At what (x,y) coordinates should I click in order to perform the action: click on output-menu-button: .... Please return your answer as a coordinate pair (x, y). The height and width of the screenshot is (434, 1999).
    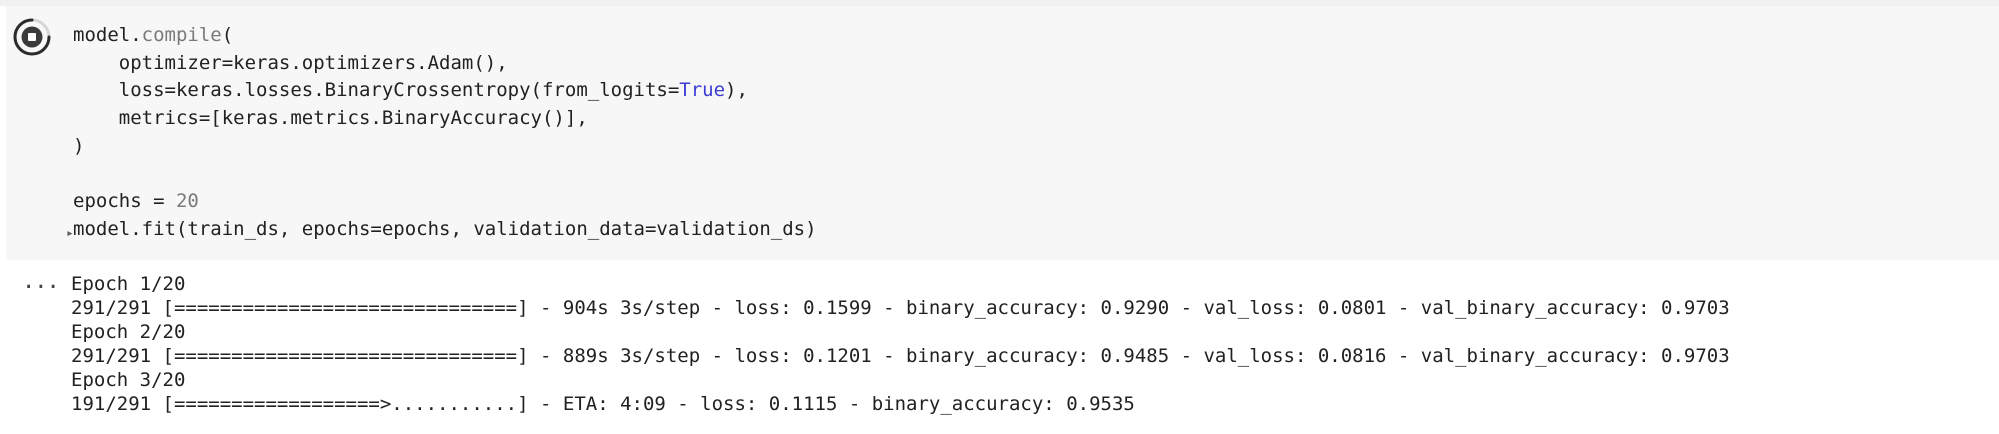
    Looking at the image, I should click on (35, 286).